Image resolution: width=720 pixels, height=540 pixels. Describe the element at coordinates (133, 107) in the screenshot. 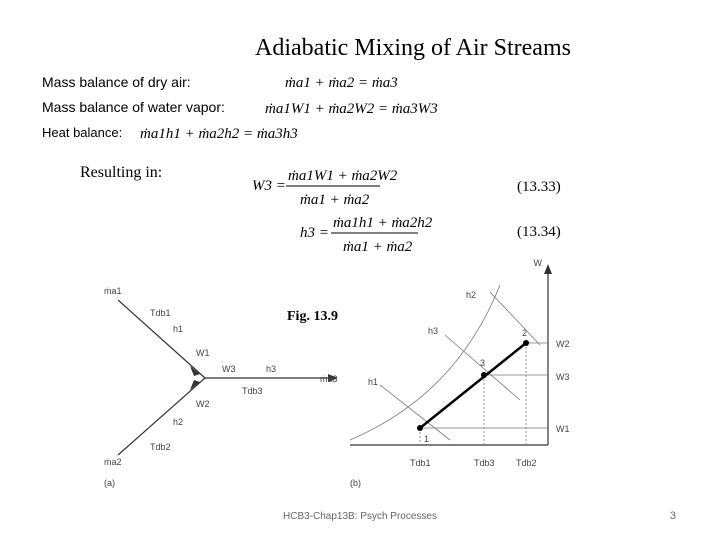

I see `balance-label: Mass balance of water vapor:` at that location.